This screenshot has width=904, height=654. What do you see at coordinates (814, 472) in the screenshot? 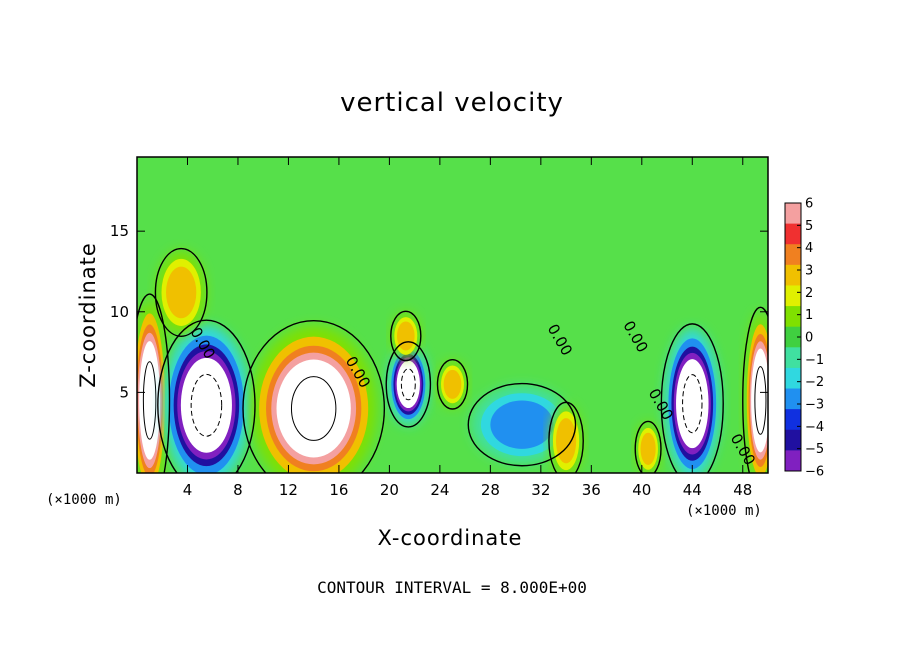
I see `colorbar-tick-label: −6` at bounding box center [814, 472].